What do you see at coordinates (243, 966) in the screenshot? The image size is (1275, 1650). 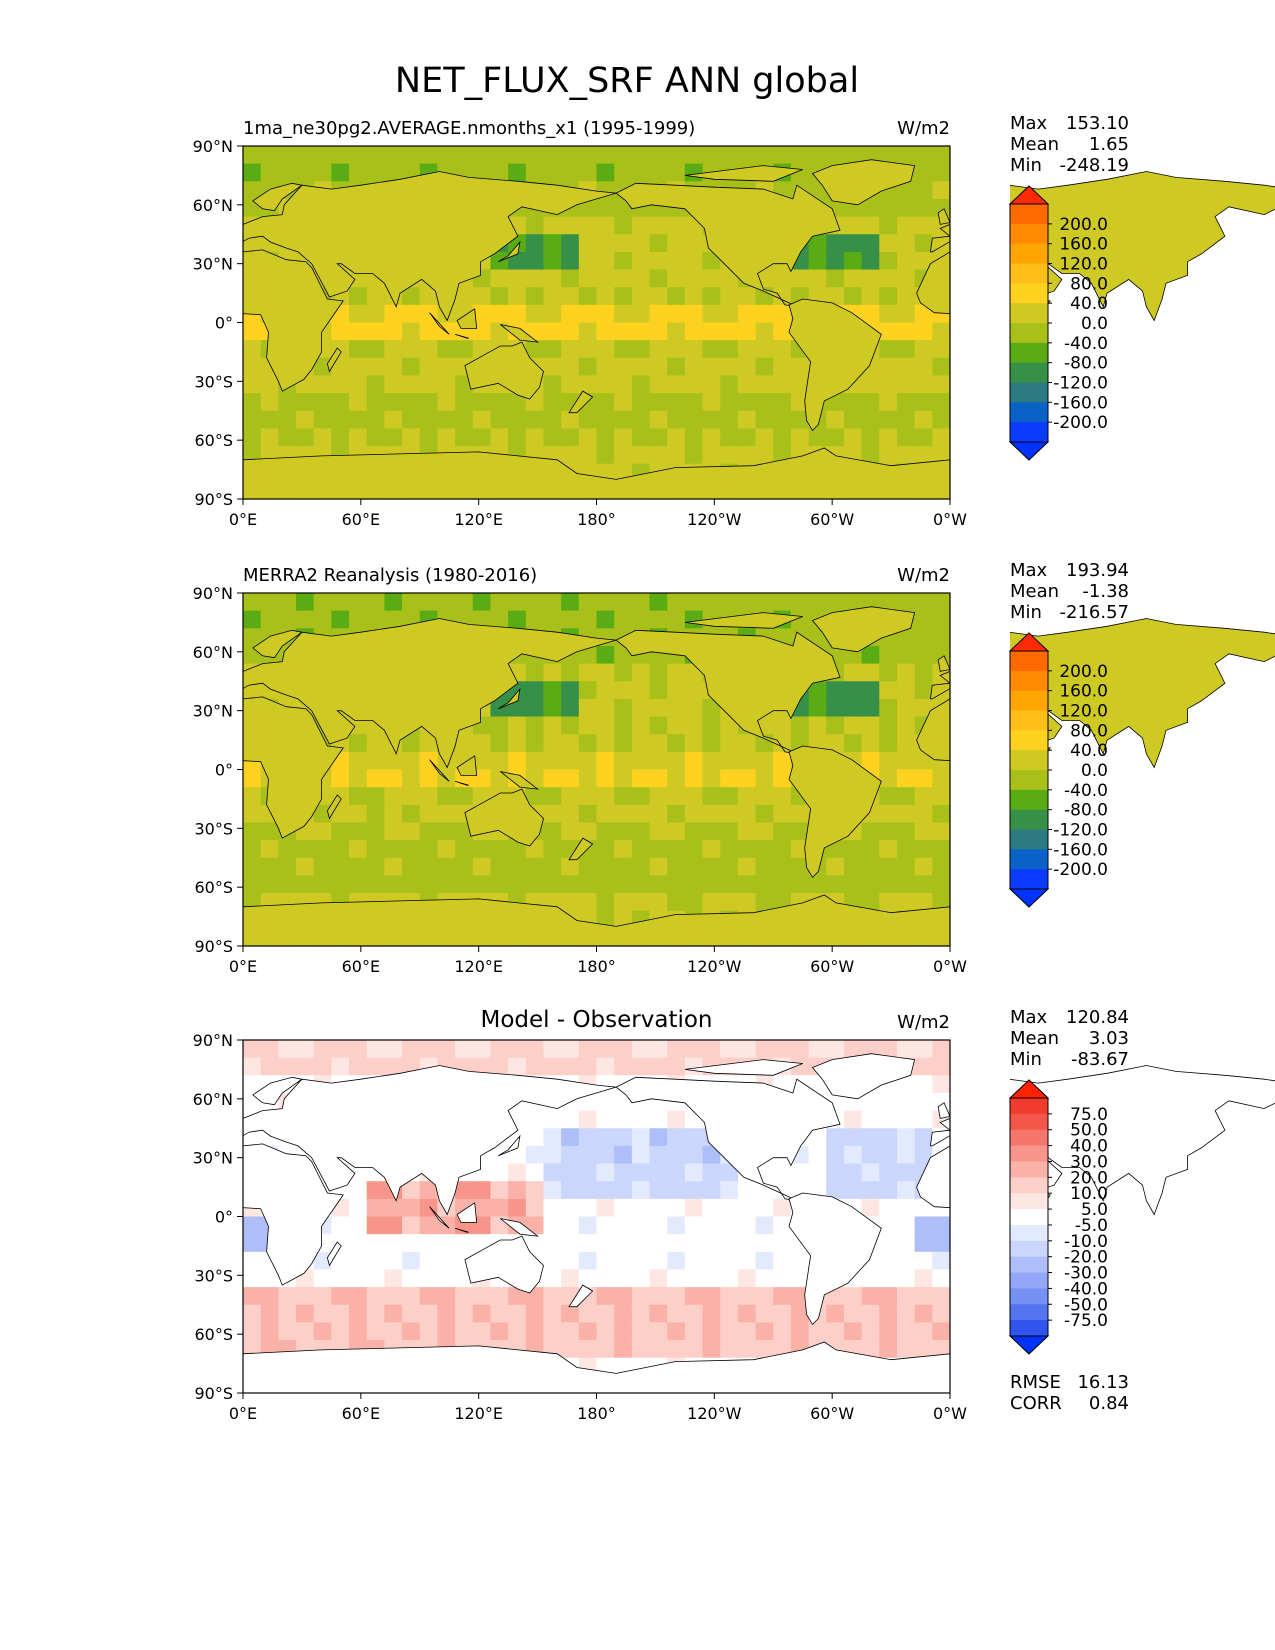 I see `x-tick-label: 0°E` at bounding box center [243, 966].